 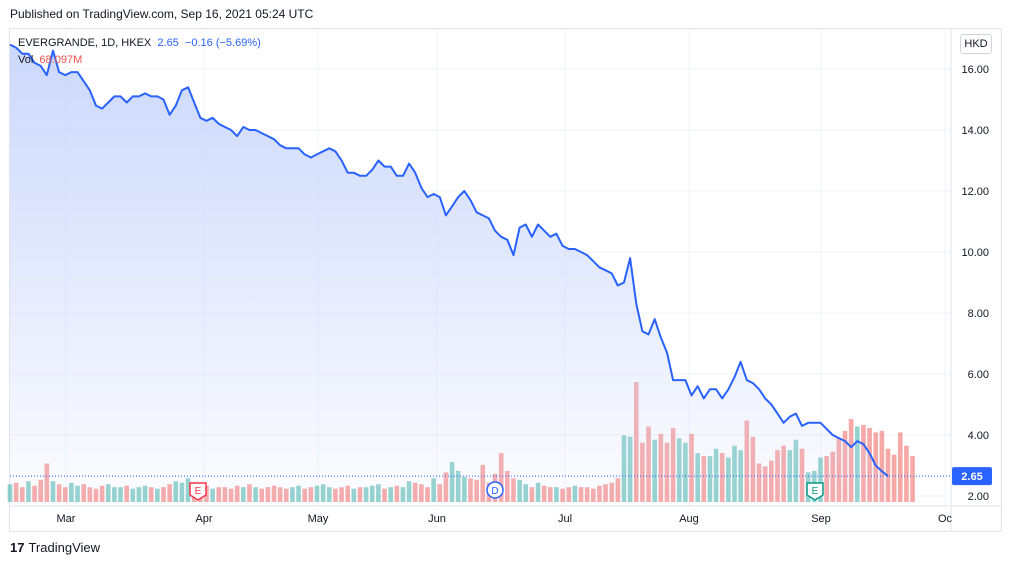 I want to click on price-axis: 2.00 4.00 6.00 8.00 10.00 12.00 14.00 16.00, so click(x=975, y=283).